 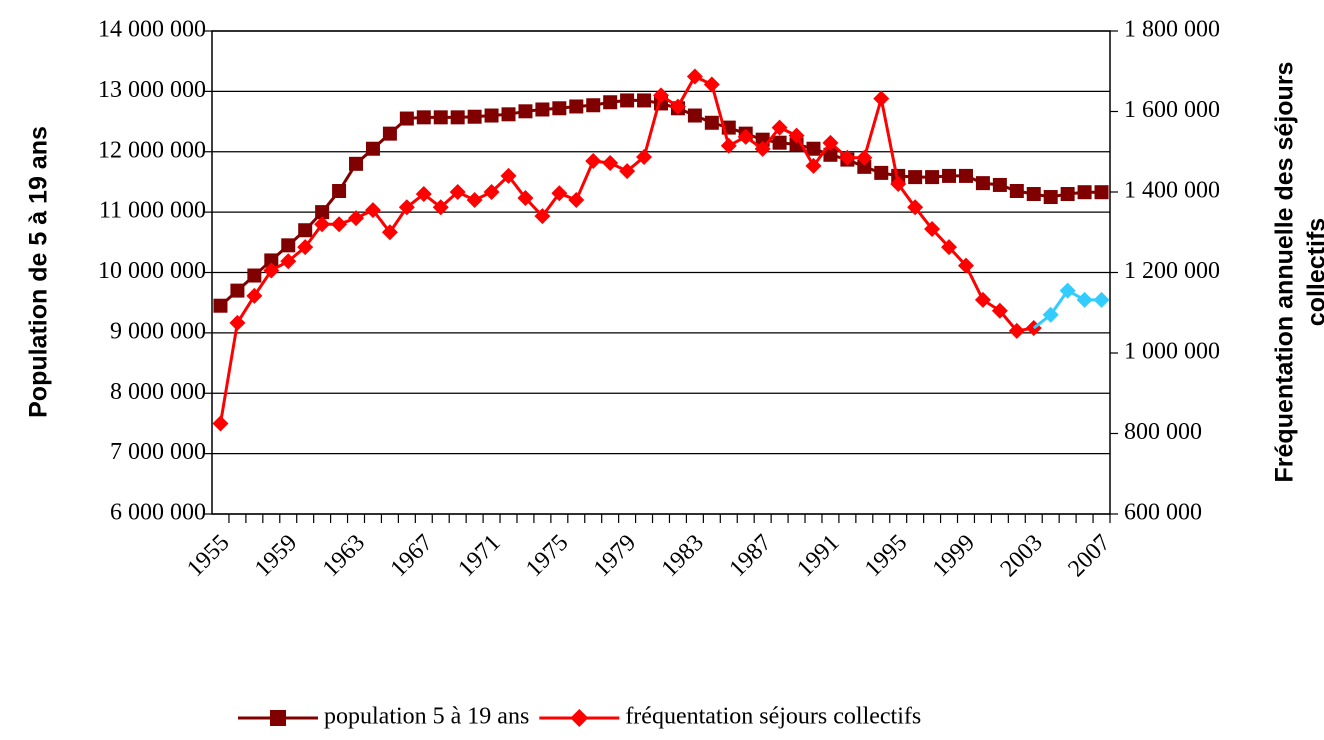 I want to click on y-tick-label: 10 000 000, so click(x=152, y=271).